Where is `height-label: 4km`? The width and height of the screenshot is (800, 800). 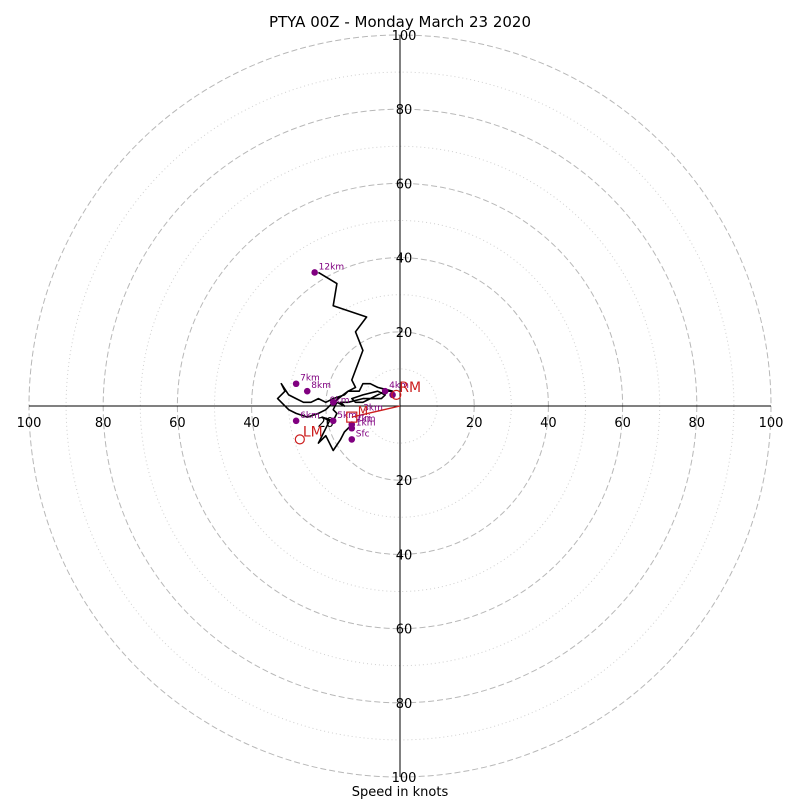
height-label: 4km is located at coordinates (399, 386).